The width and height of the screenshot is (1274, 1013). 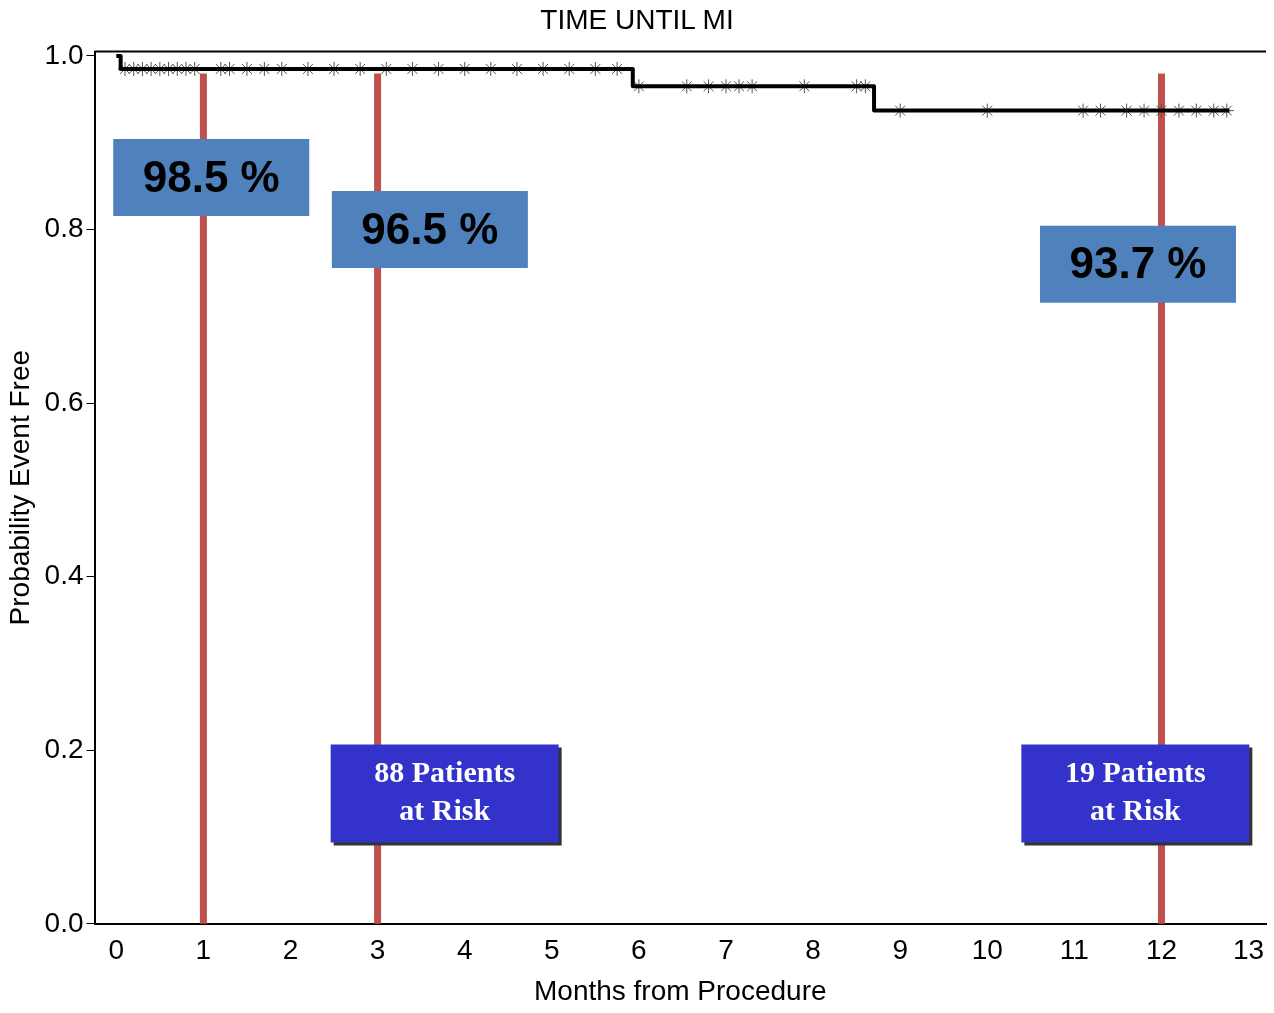 I want to click on y-tick-label: 0.4, so click(x=64, y=575).